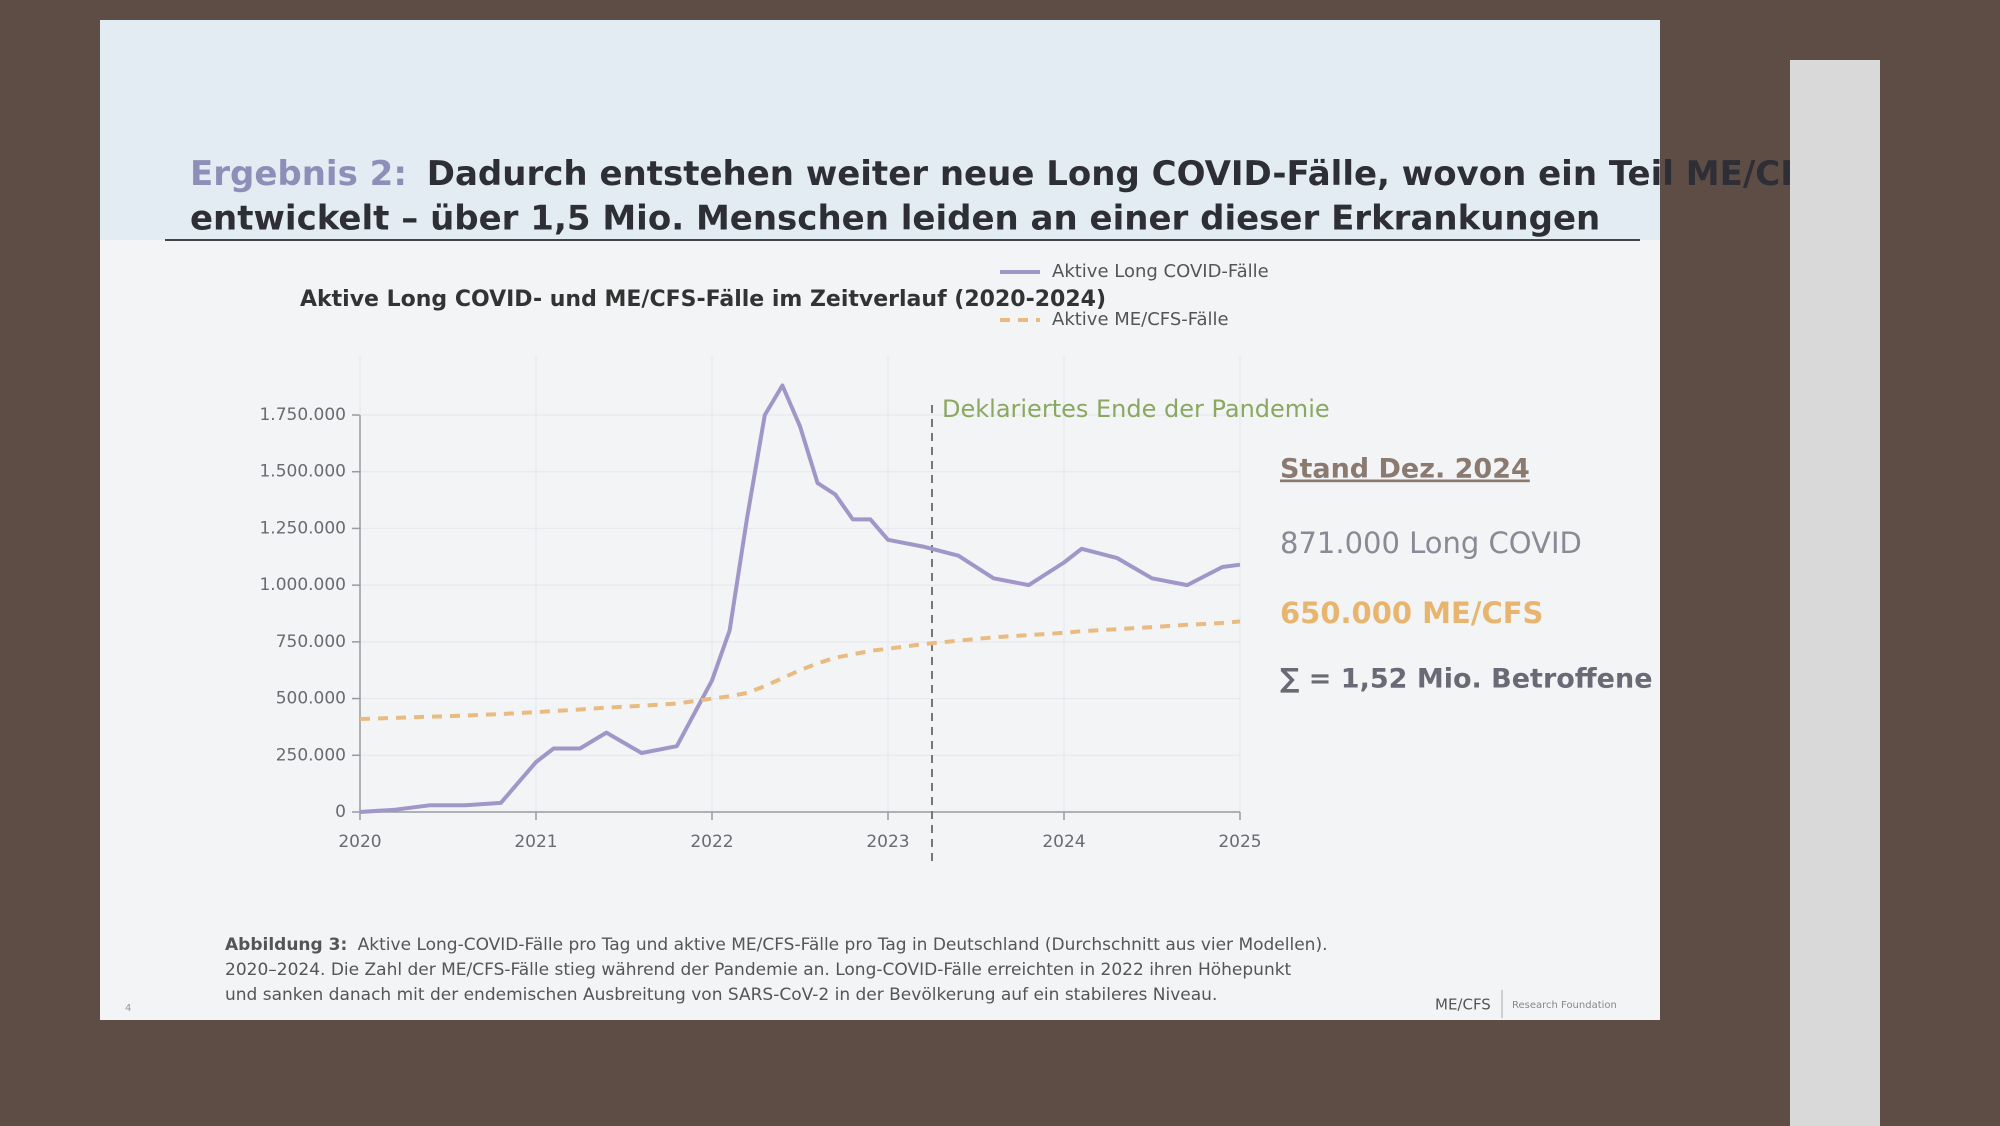 This screenshot has height=1126, width=2000. What do you see at coordinates (1431, 543) in the screenshot?
I see `note-long-covid: 871.000 Long COVID` at bounding box center [1431, 543].